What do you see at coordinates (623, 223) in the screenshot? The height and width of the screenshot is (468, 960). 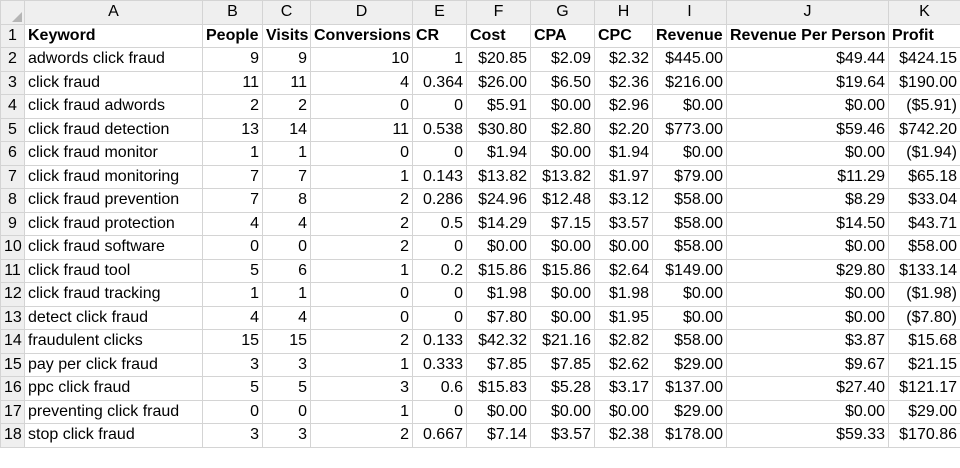 I see `cell: $3.57` at bounding box center [623, 223].